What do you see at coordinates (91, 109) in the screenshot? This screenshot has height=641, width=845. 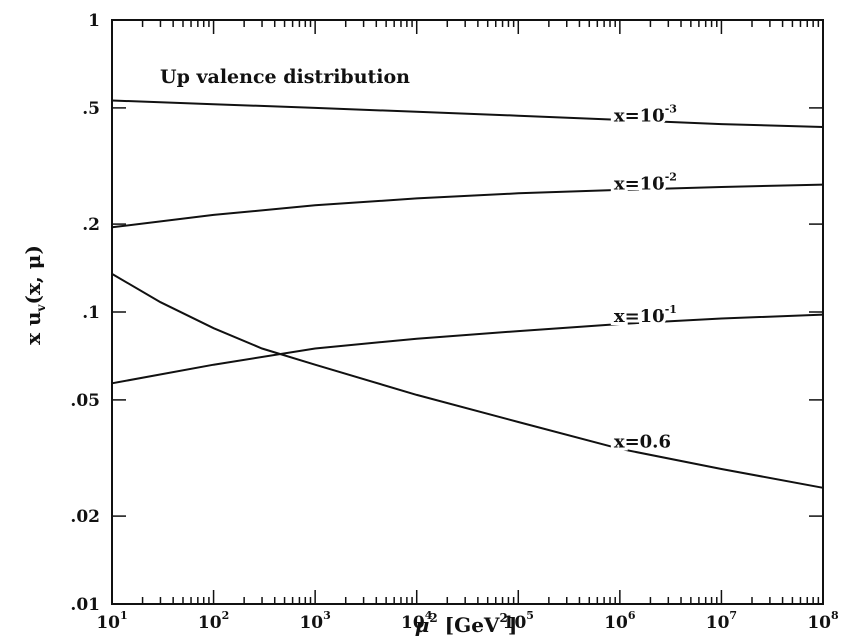 I see `y-tick-label: .5` at bounding box center [91, 109].